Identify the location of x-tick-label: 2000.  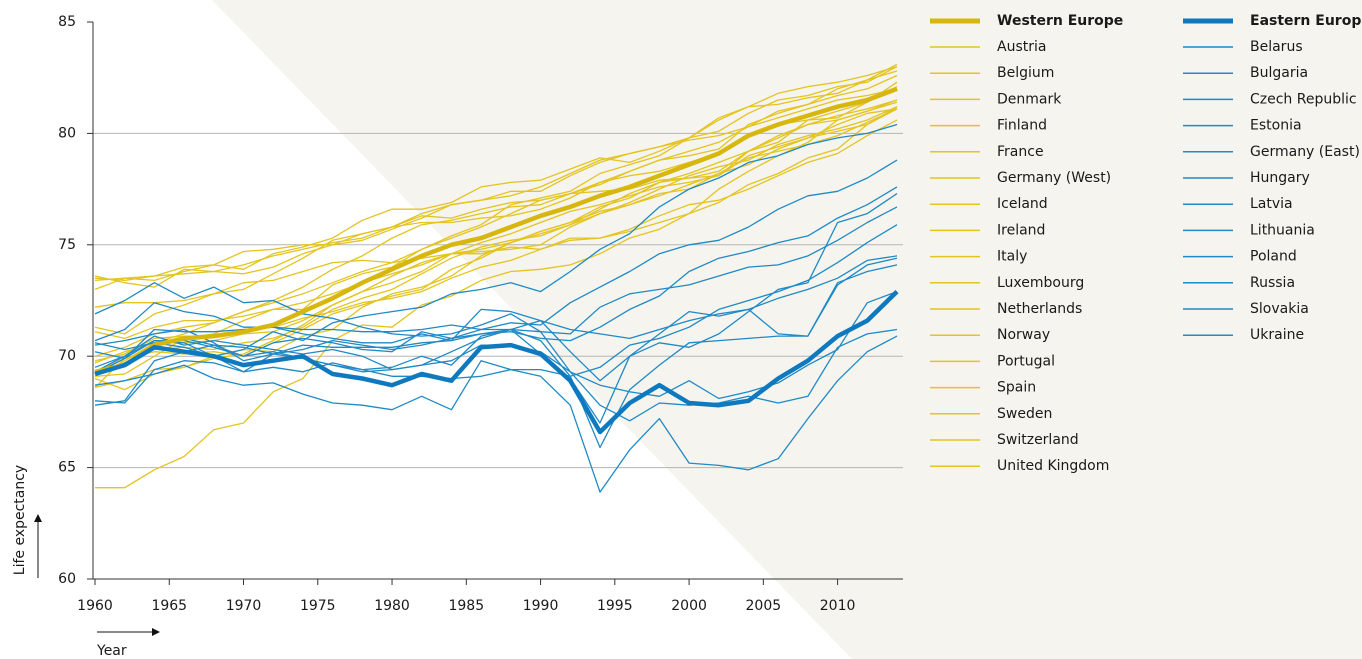
(689, 606).